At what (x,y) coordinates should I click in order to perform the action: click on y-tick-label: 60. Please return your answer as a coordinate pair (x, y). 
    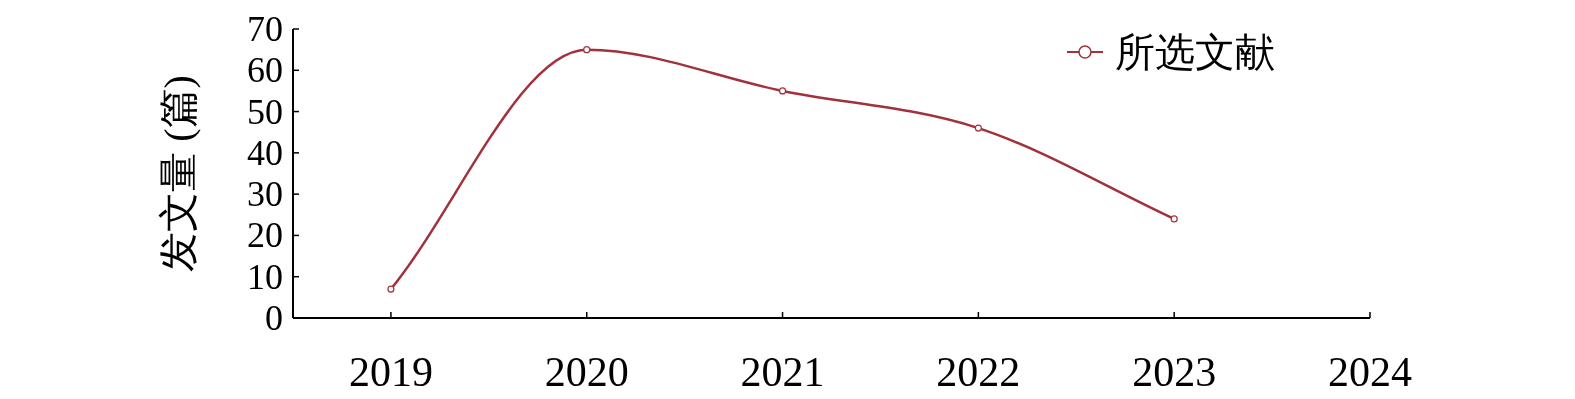
    Looking at the image, I should click on (265, 70).